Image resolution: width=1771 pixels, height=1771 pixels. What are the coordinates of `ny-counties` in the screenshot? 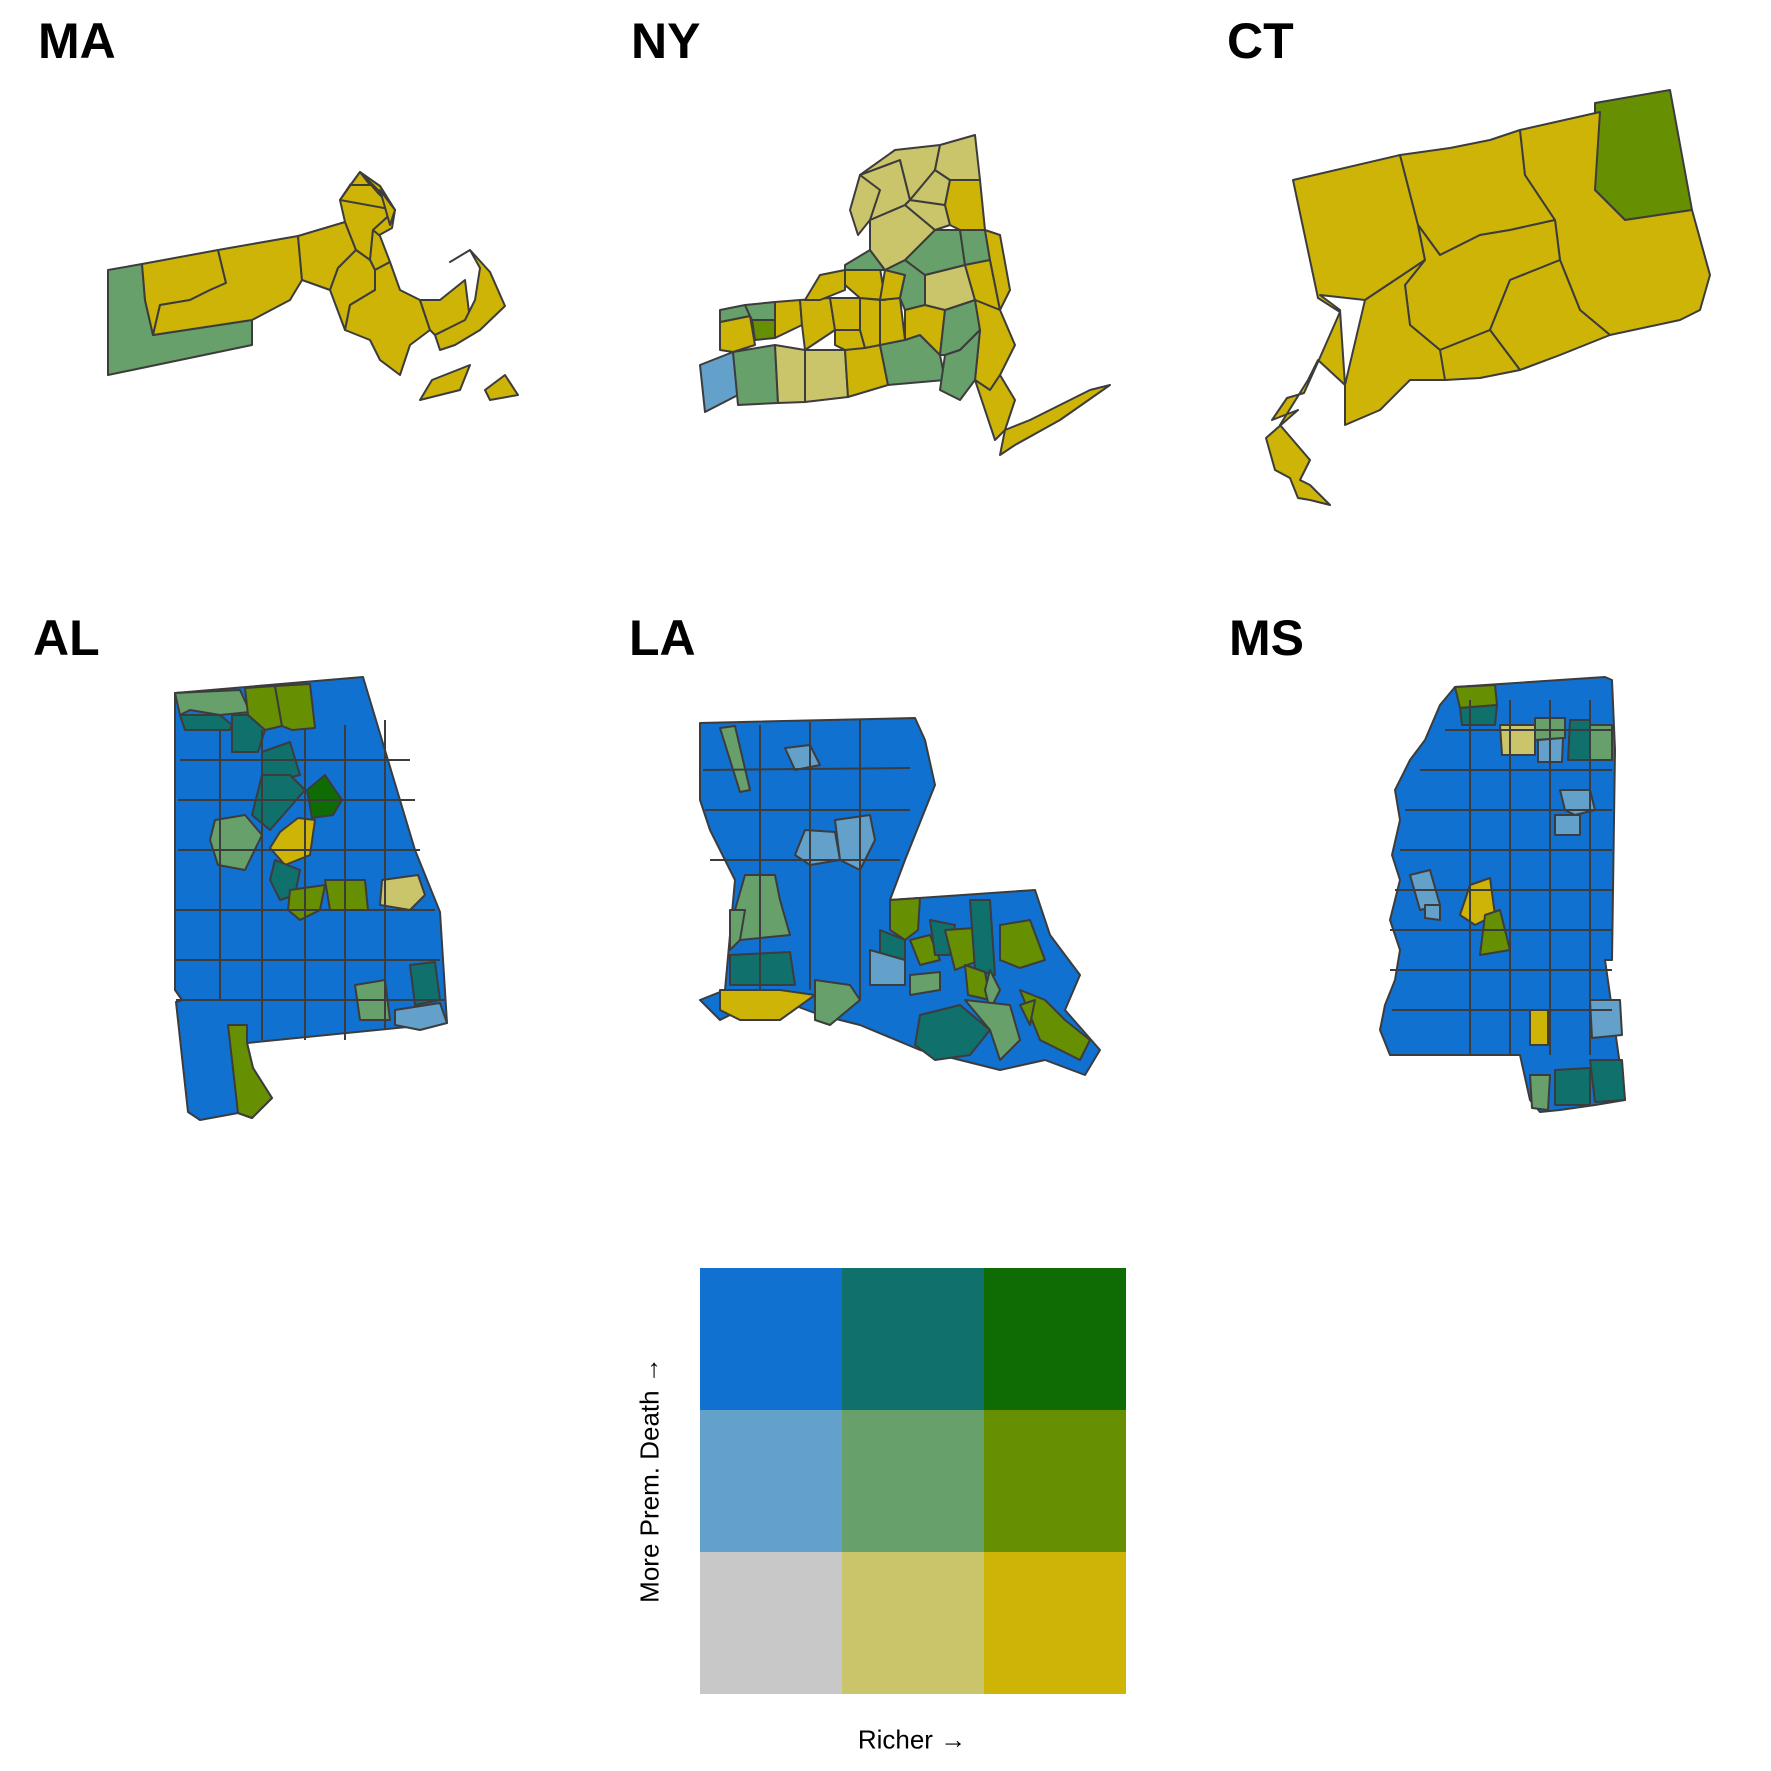 It's located at (905, 295).